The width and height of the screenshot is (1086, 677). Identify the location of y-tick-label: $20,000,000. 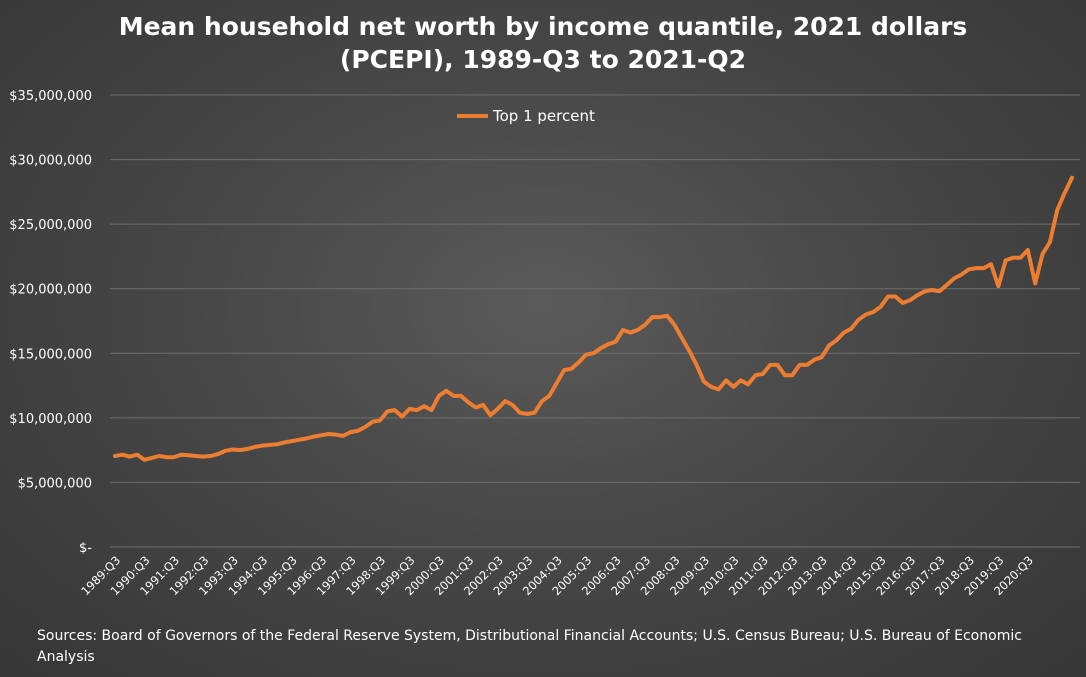
(50, 290).